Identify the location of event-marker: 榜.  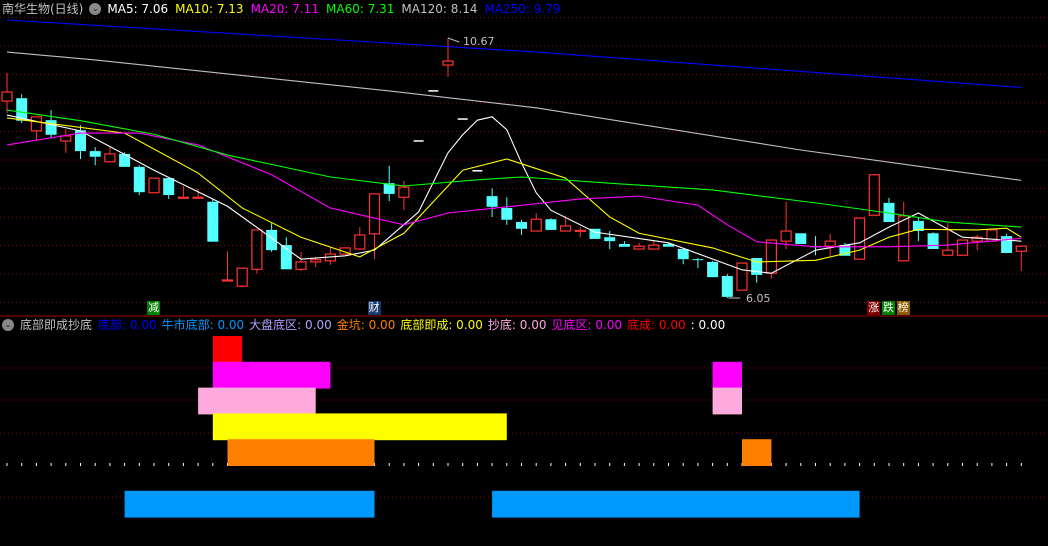
(903, 308).